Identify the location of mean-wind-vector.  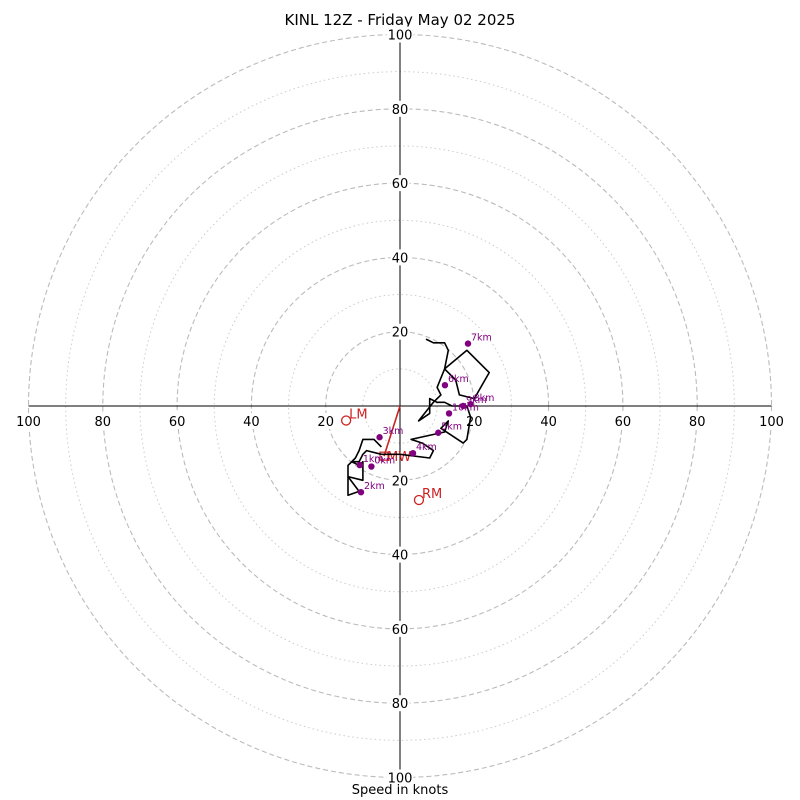
(392, 431).